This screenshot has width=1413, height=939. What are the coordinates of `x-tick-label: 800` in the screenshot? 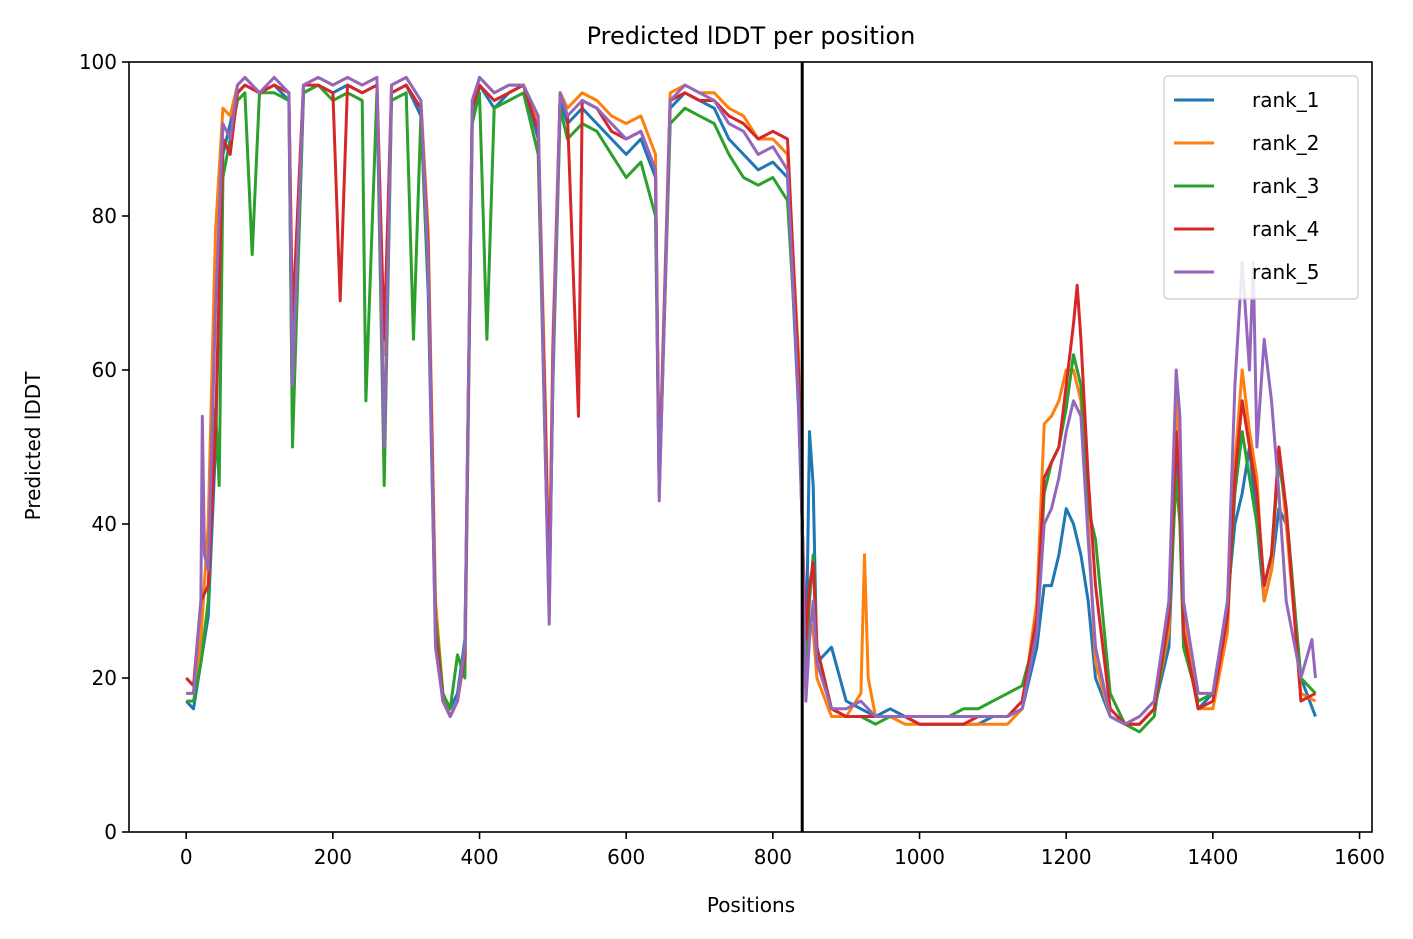 It's located at (773, 857).